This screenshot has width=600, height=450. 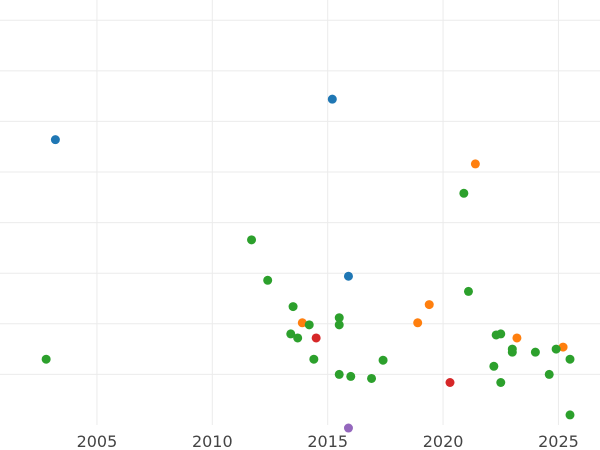 I want to click on data-point-purple, so click(x=348, y=428).